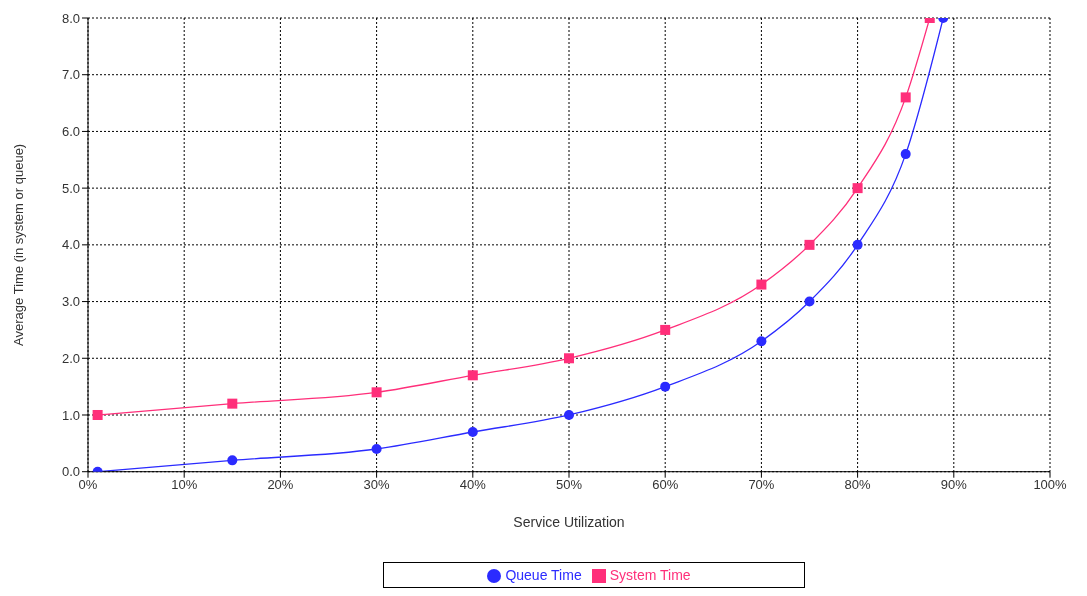 The image size is (1087, 596). I want to click on x-tick-label: 70%, so click(761, 484).